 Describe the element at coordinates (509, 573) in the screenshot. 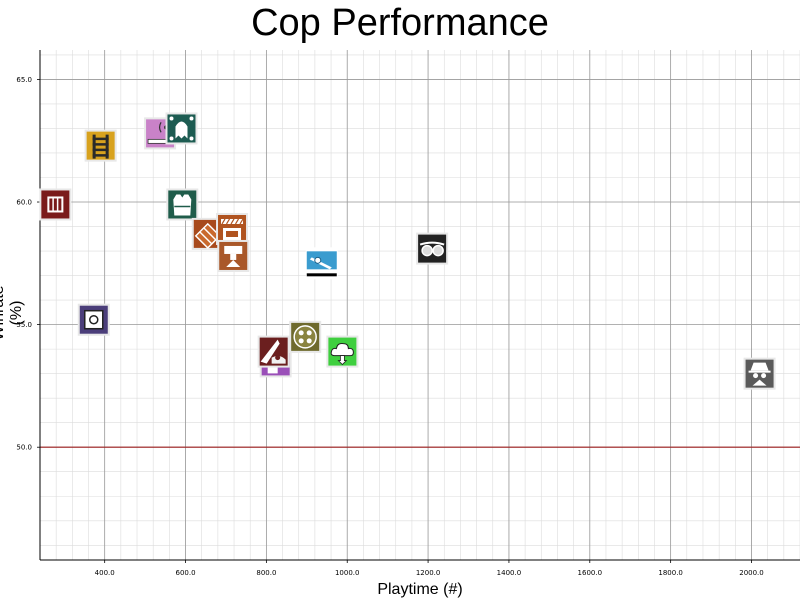

I see `x-tick-label: 1400.0` at that location.